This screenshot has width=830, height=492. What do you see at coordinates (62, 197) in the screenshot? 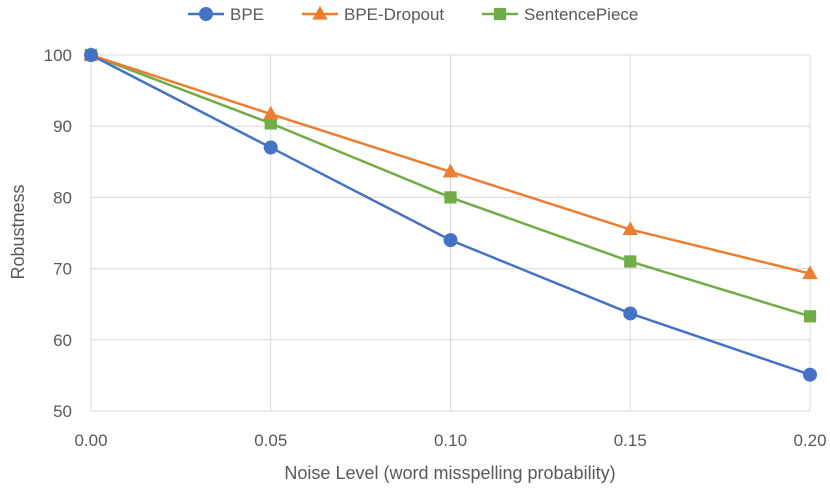
I see `y-tick-label: 80` at bounding box center [62, 197].